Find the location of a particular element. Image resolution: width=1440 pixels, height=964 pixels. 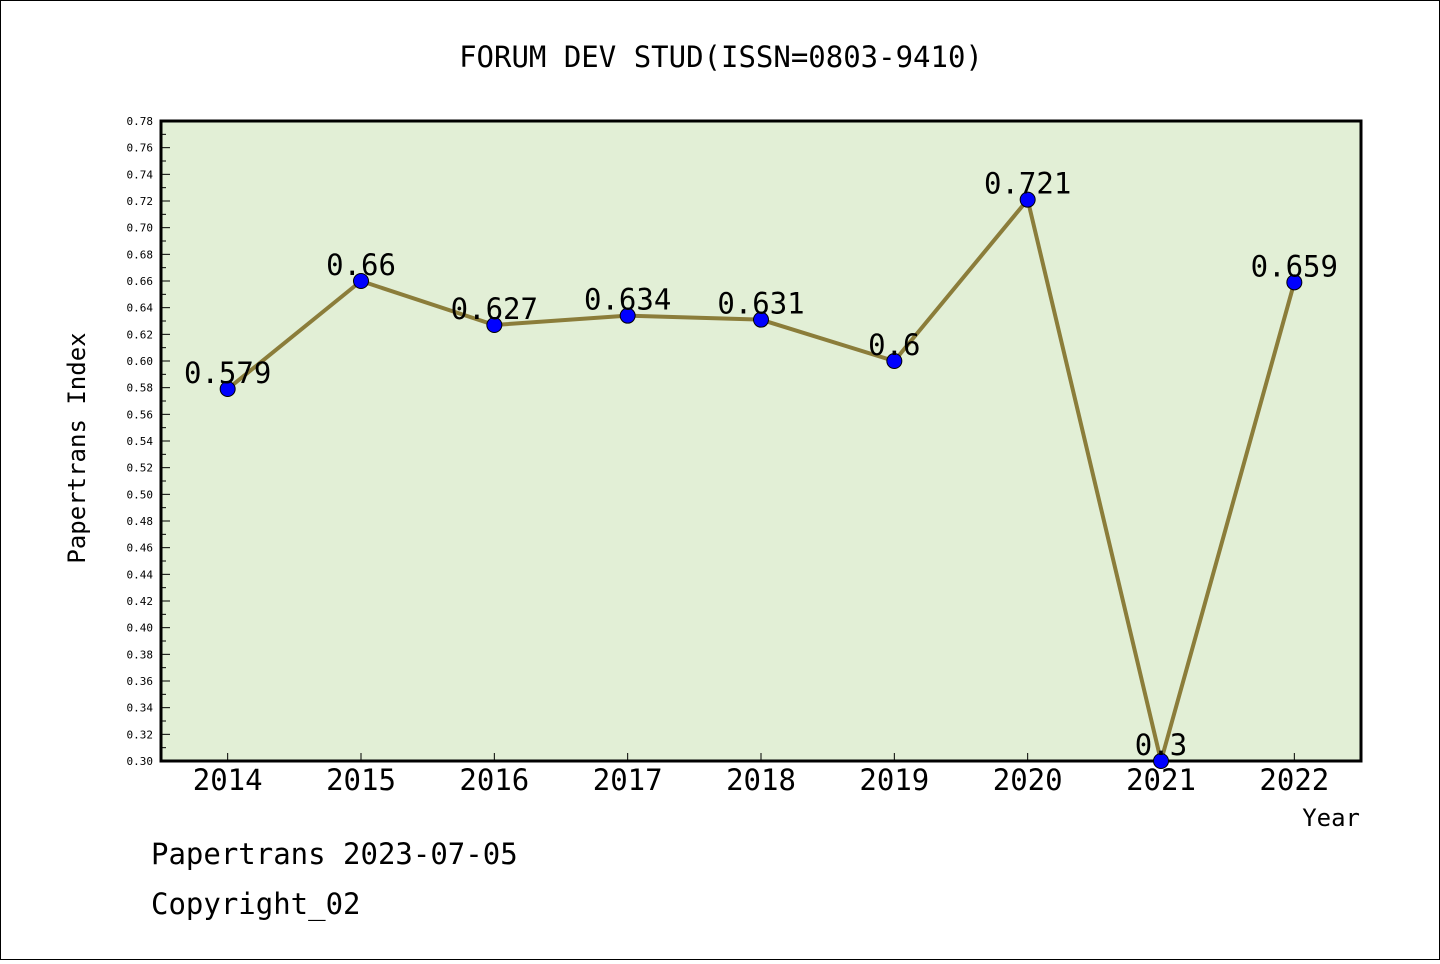

x-tick-label: 2015 is located at coordinates (361, 780).